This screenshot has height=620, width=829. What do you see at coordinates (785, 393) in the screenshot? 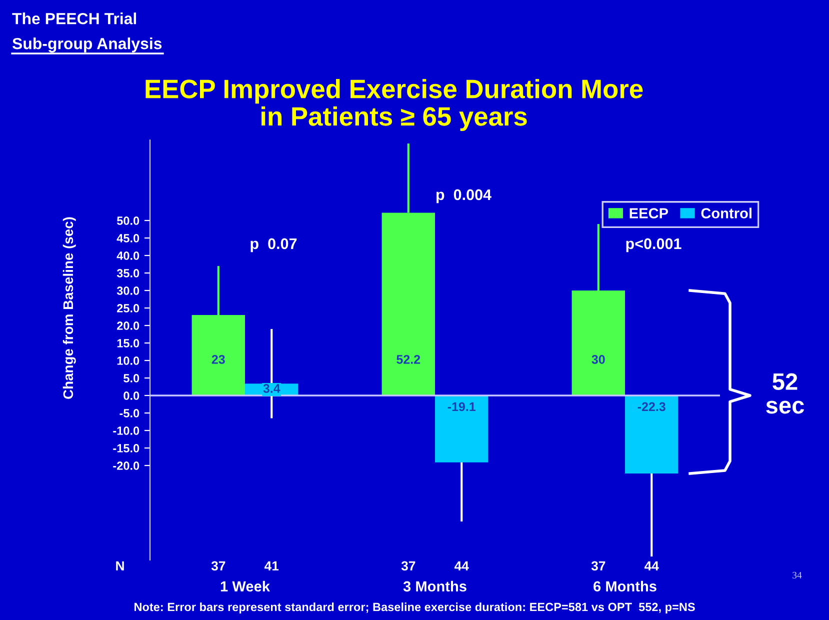
I see `text: 52 sec` at bounding box center [785, 393].